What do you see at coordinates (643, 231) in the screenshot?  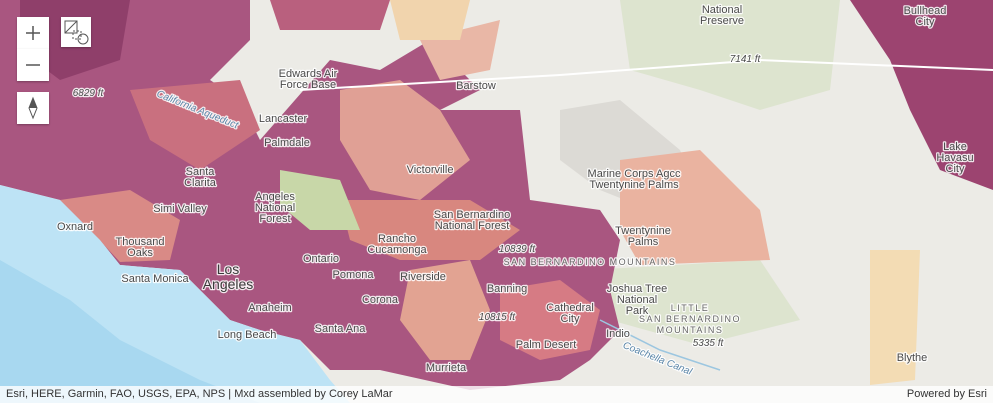 I see `label-line: Twentynine` at bounding box center [643, 231].